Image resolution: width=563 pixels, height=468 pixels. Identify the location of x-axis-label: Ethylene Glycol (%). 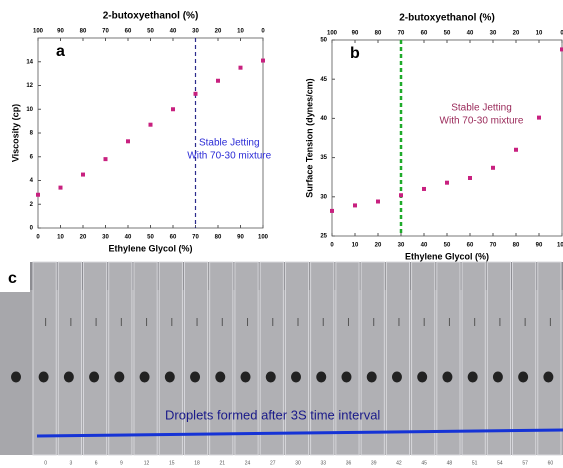
(150, 248).